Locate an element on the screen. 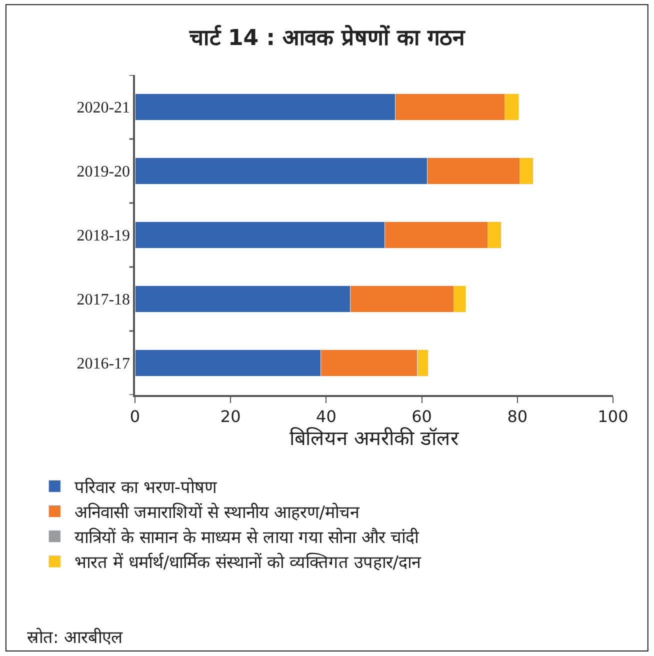 The image size is (654, 656). legend-label: अनिवासी जमाराशियों से स्थानीय आहरण/मोचन is located at coordinates (217, 512).